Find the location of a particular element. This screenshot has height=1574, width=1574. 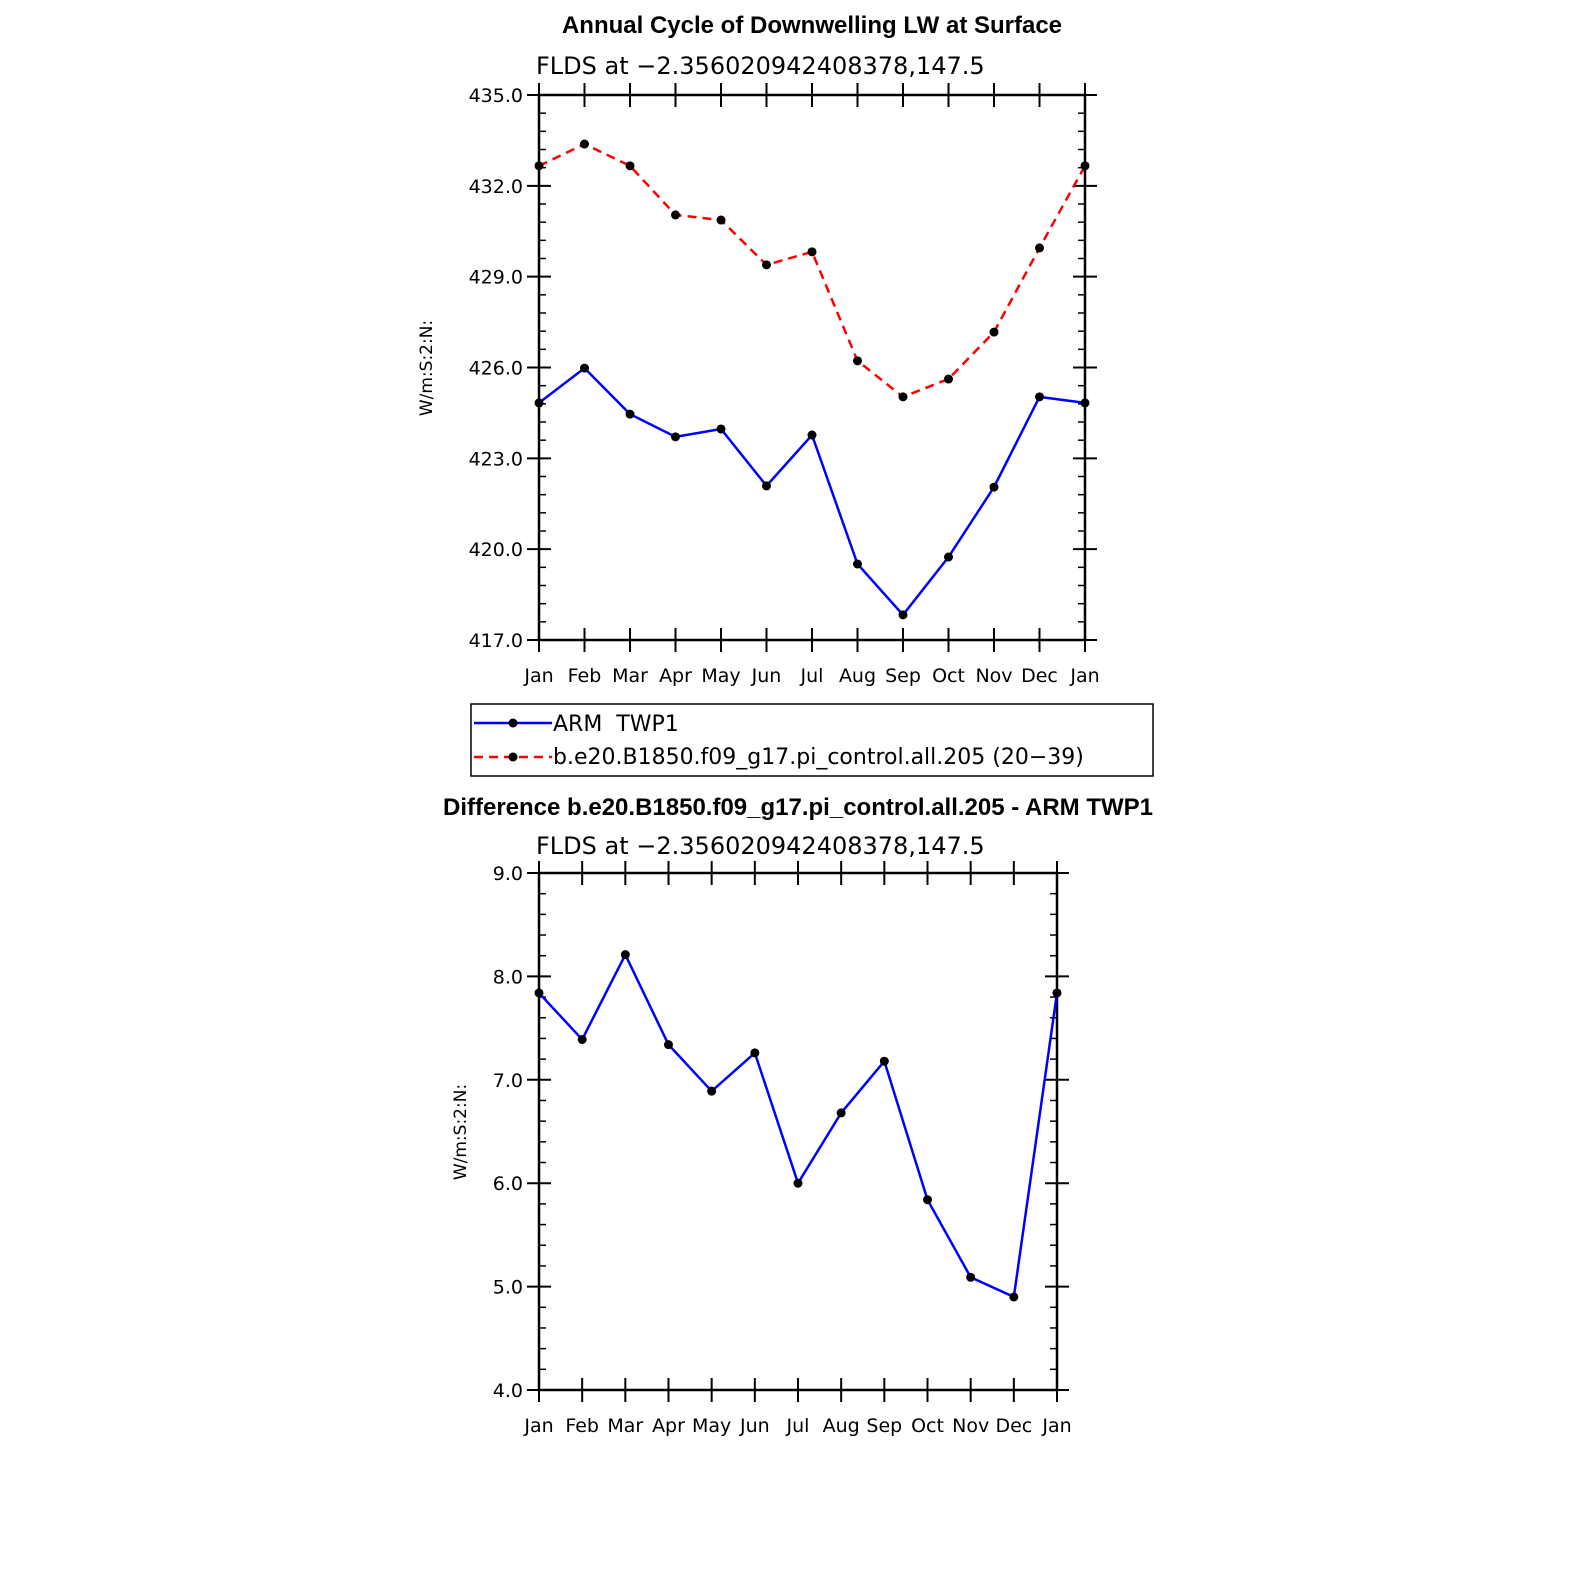

legend-marker-arm is located at coordinates (513, 723).